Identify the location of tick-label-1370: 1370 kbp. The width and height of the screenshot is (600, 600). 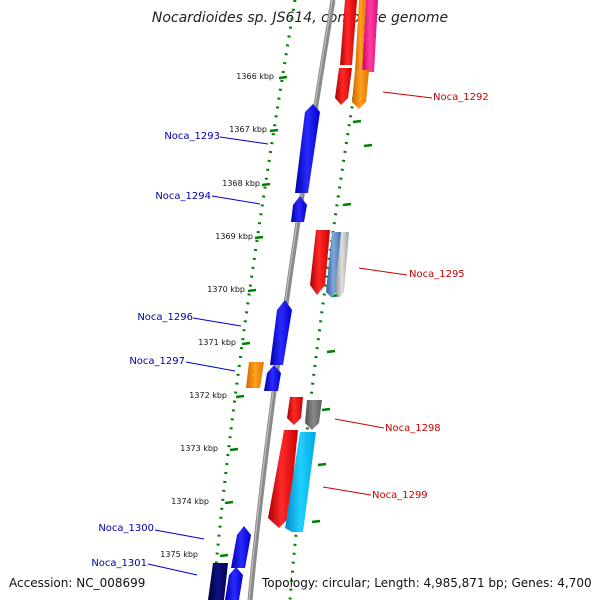
(226, 289).